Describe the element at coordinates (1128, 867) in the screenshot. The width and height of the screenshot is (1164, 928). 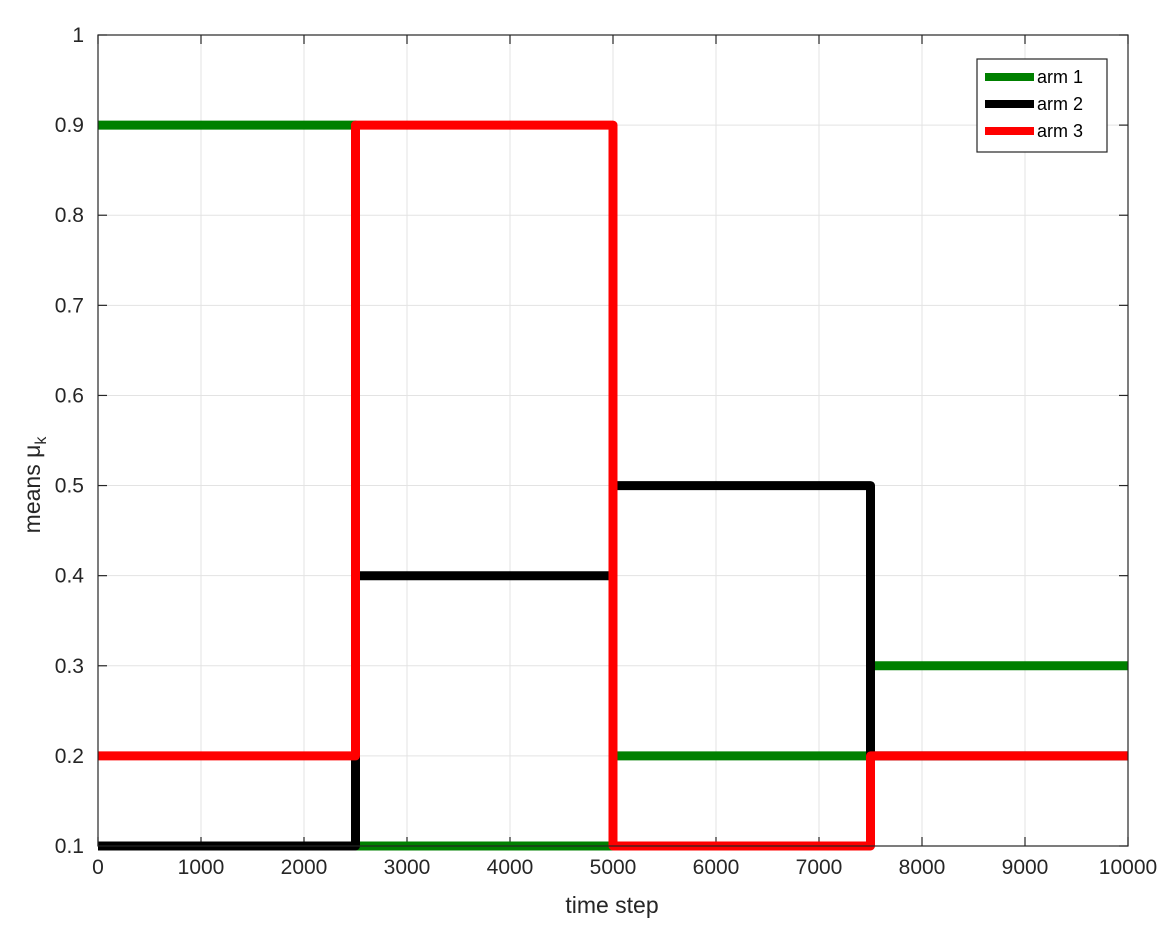
I see `x-tick-label: 10000` at that location.